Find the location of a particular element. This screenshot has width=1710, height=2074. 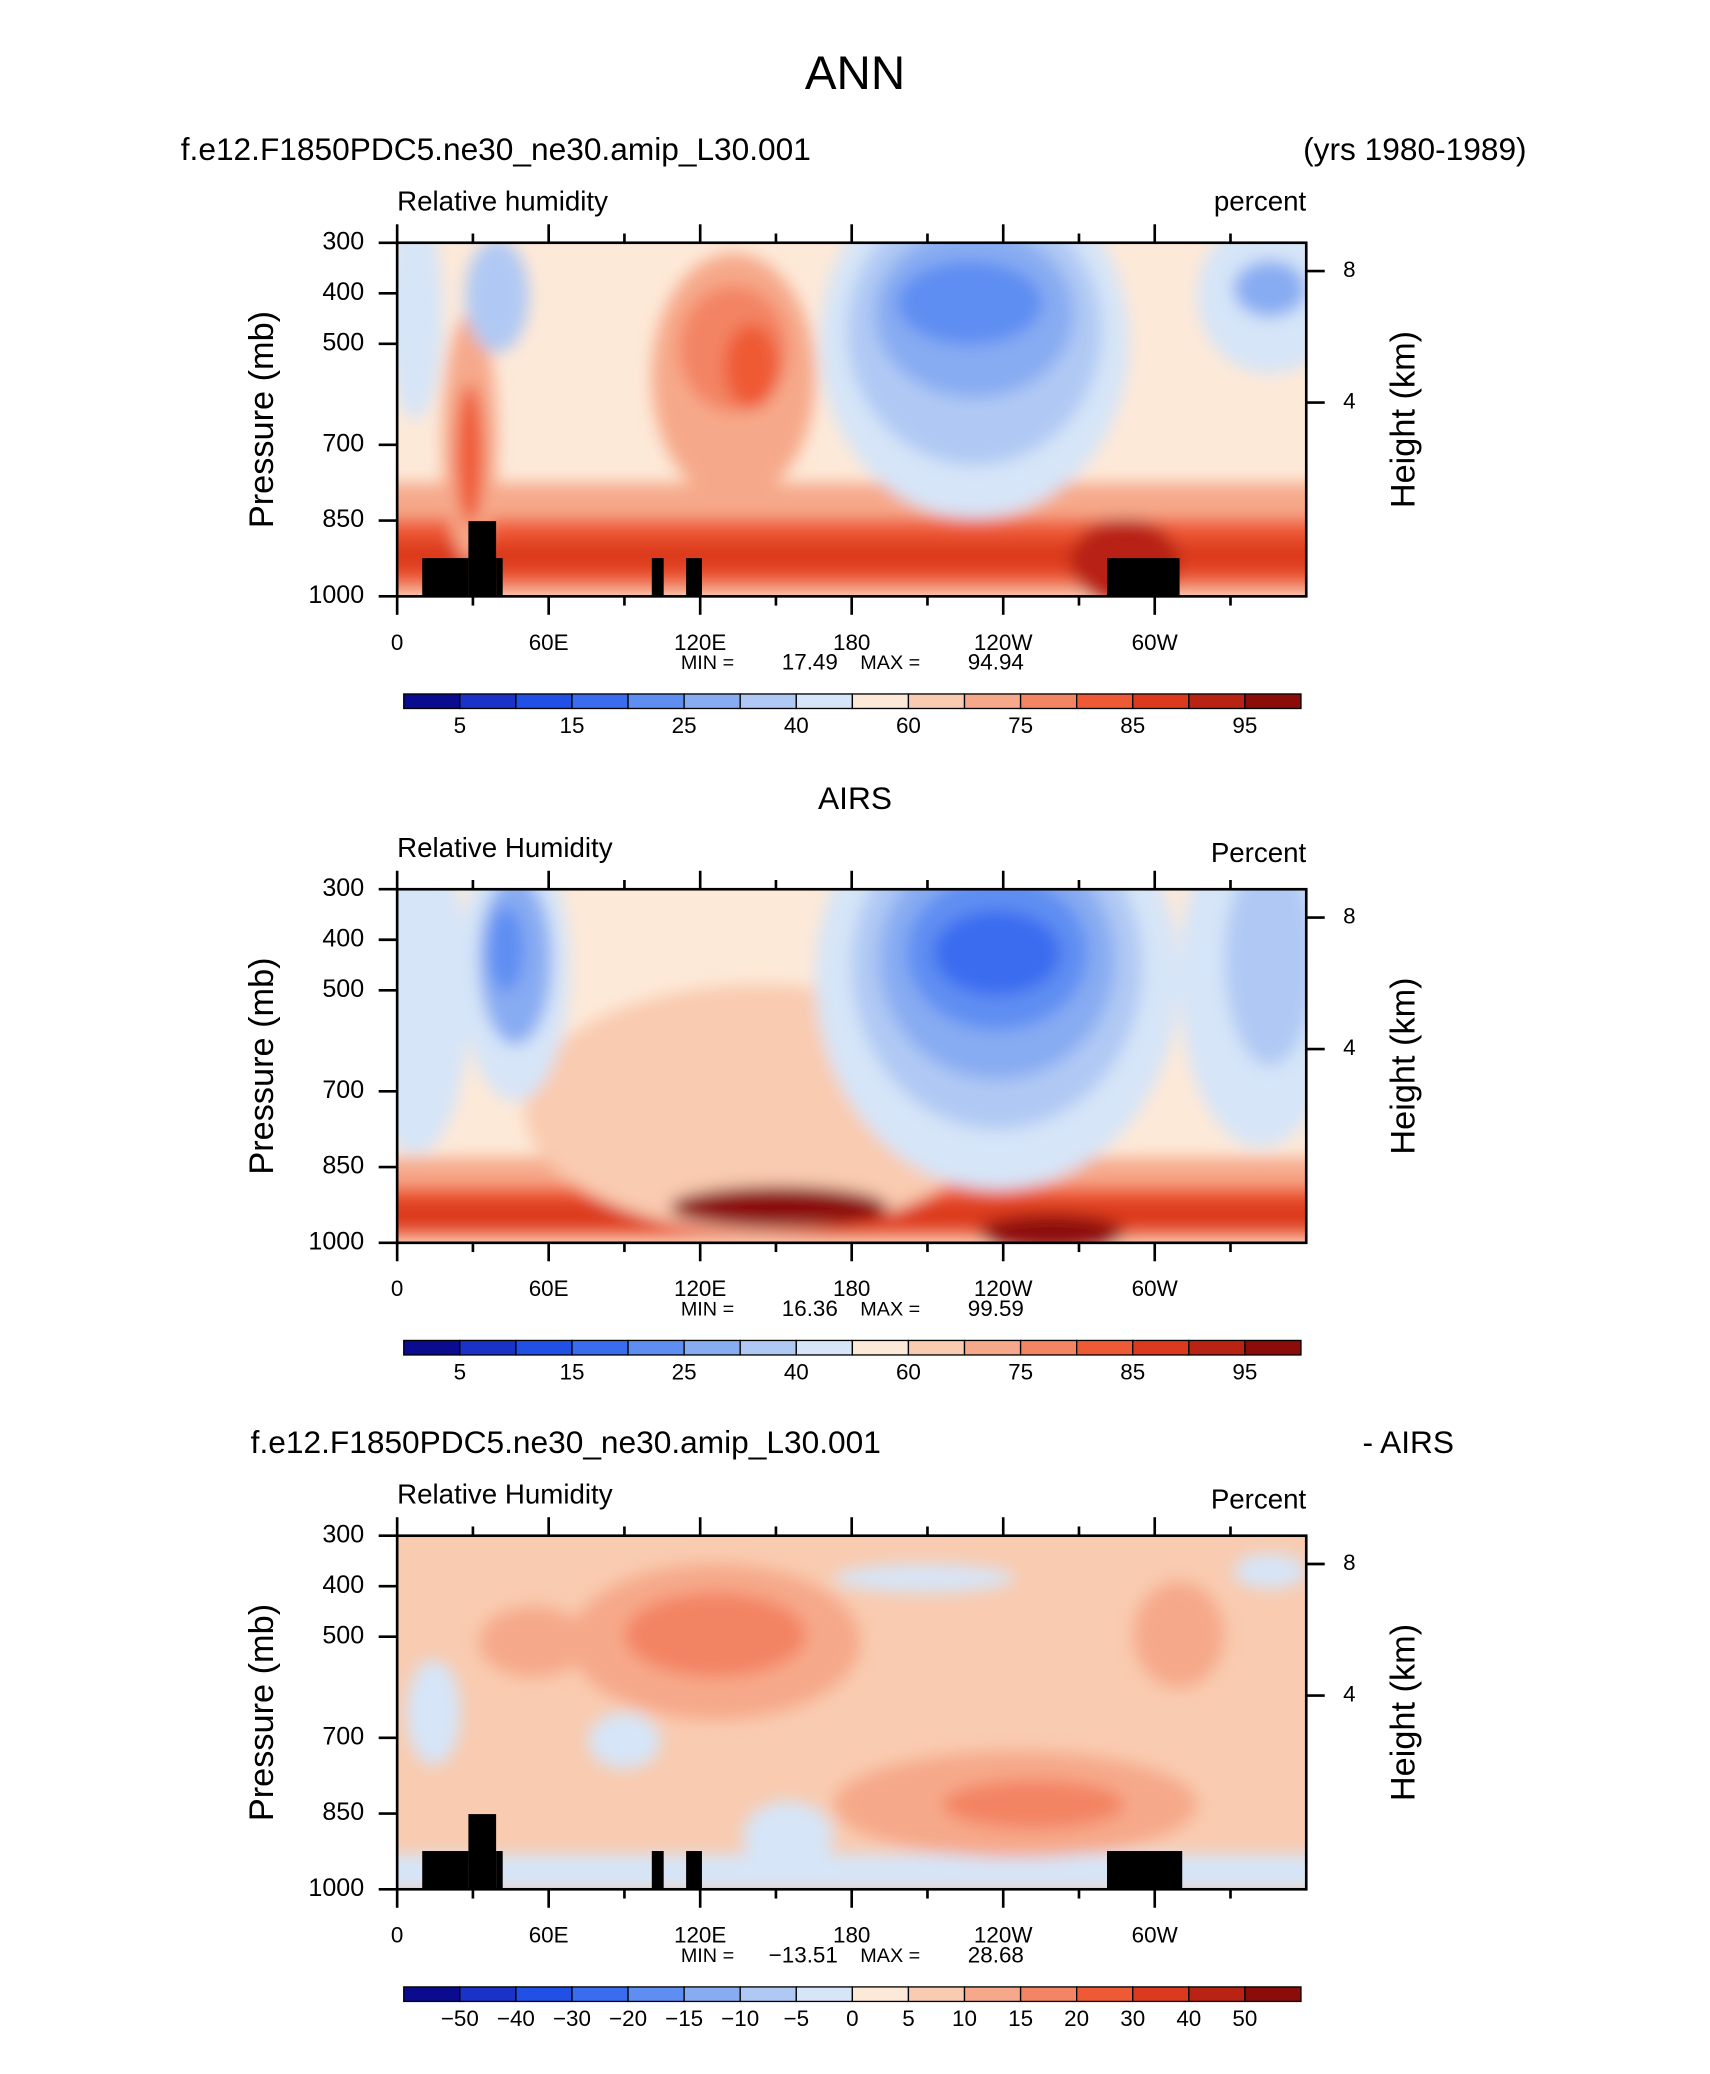

colorbar-label: 95 is located at coordinates (1244, 1371).